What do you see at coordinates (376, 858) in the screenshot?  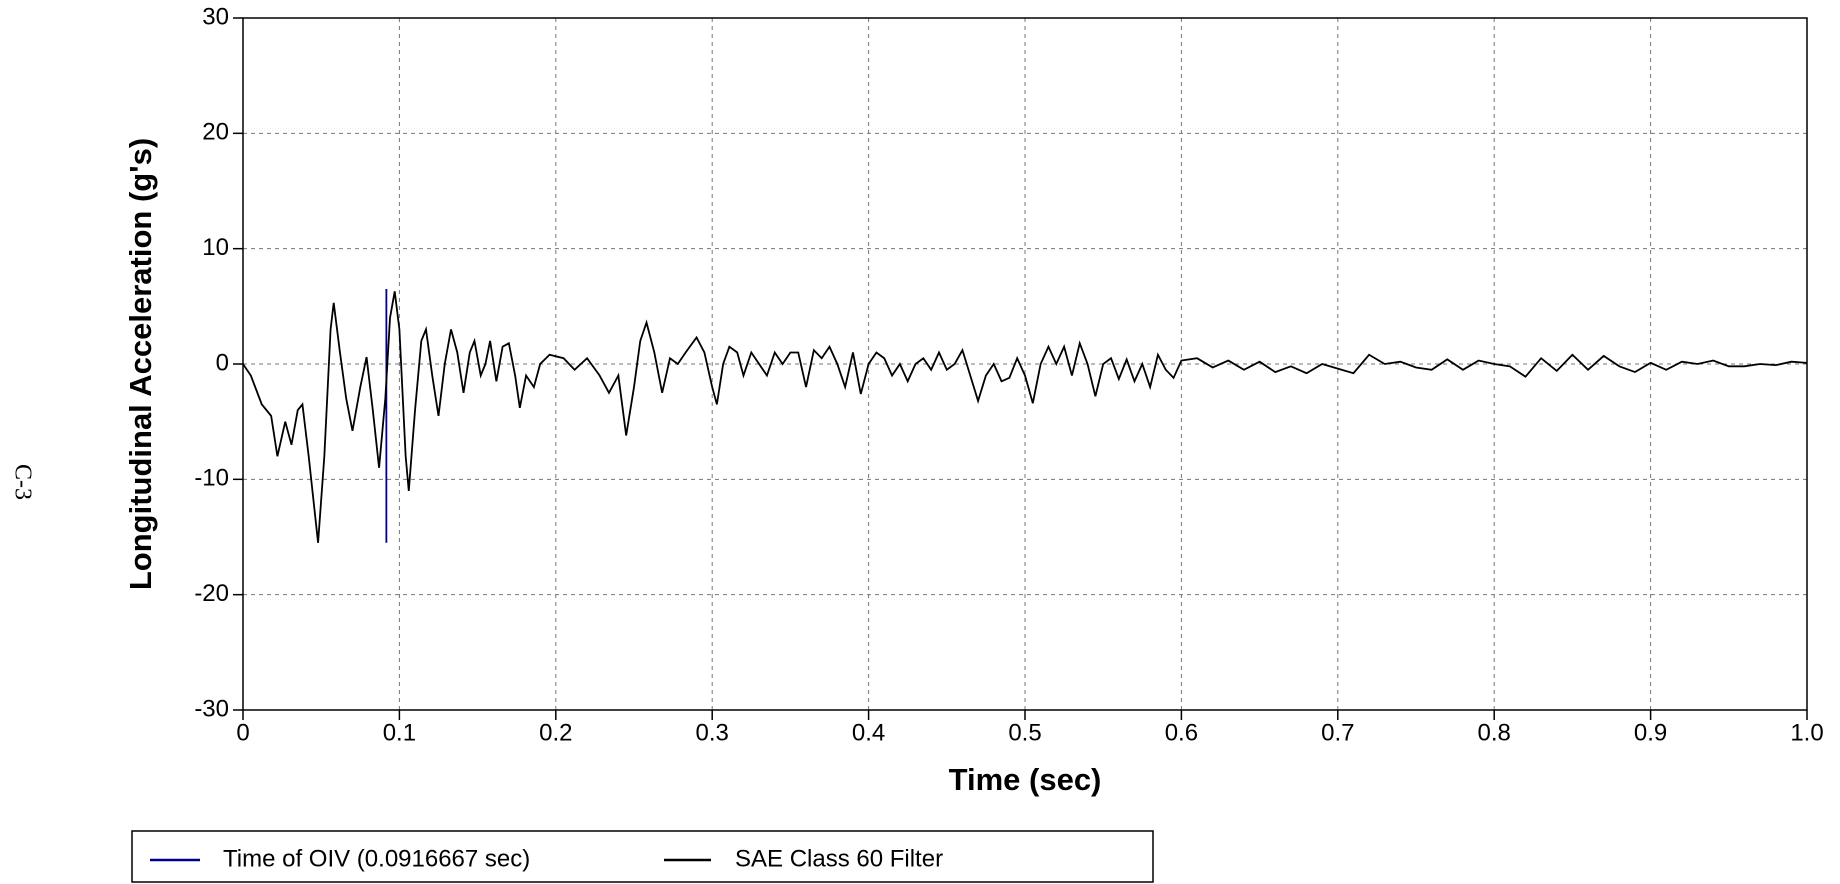 I see `legend-label: Time of OIV (0.0916667 sec)` at bounding box center [376, 858].